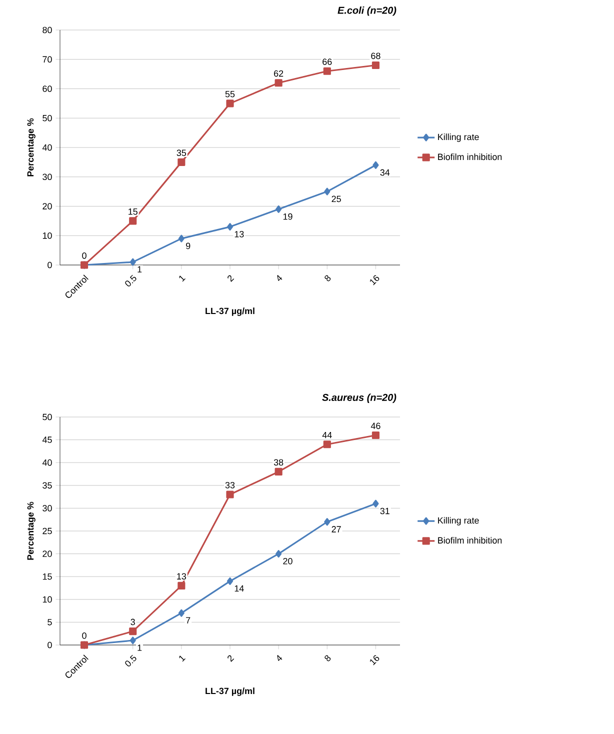 This screenshot has width=614, height=734. Describe the element at coordinates (327, 61) in the screenshot. I see `data-label: 66` at that location.